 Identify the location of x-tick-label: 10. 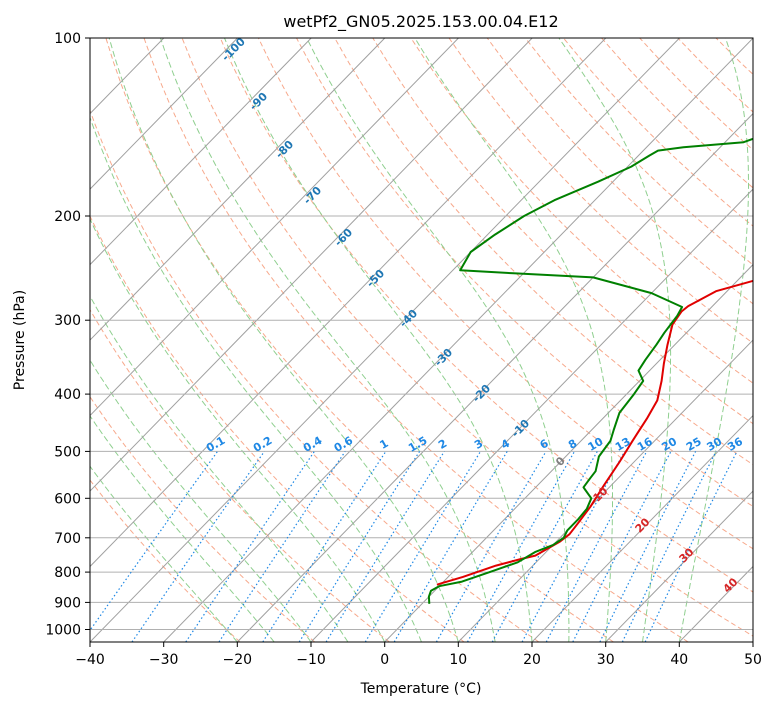
(458, 660).